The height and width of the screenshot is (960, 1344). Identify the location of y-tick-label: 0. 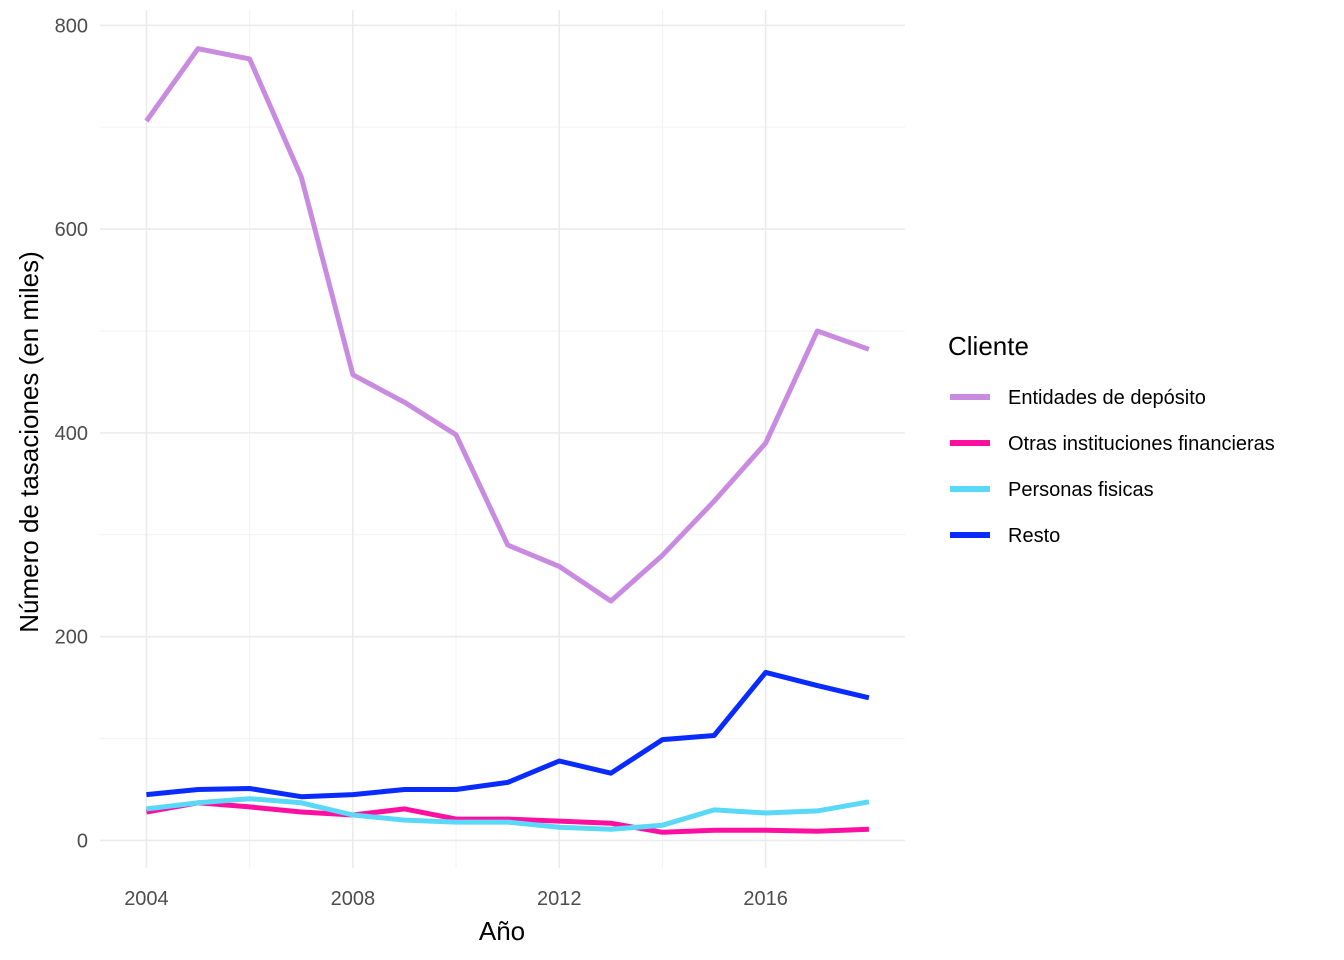
(82, 841).